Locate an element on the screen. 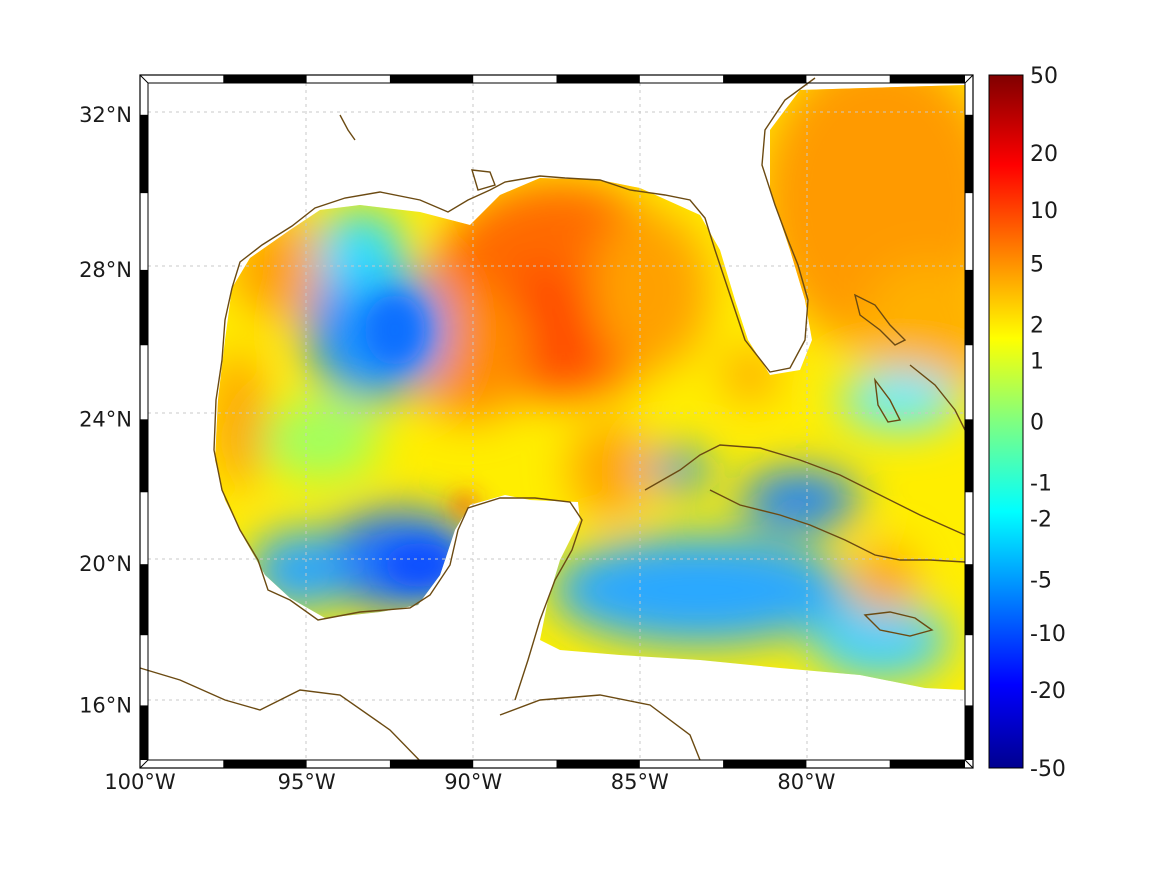 The width and height of the screenshot is (1167, 875). x-tick-labels: 100°W 95°W 90°W 85°W 80°W is located at coordinates (469, 782).